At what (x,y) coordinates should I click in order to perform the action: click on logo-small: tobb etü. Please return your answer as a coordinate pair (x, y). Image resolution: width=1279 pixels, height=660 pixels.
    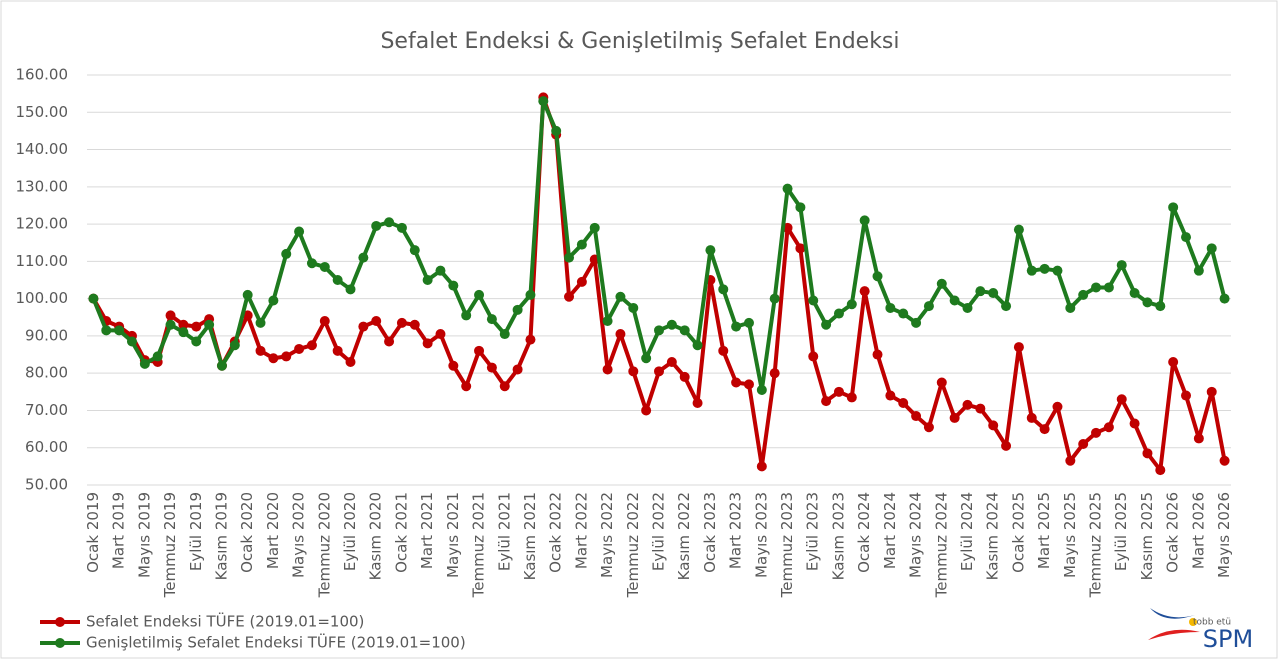
    Looking at the image, I should click on (1212, 623).